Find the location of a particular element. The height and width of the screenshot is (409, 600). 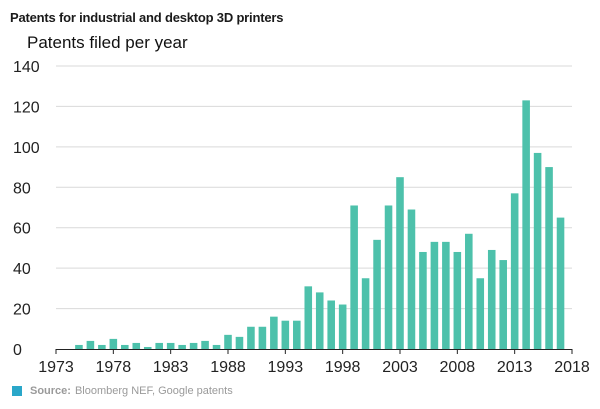

y-tick-label: 120 is located at coordinates (26, 107).